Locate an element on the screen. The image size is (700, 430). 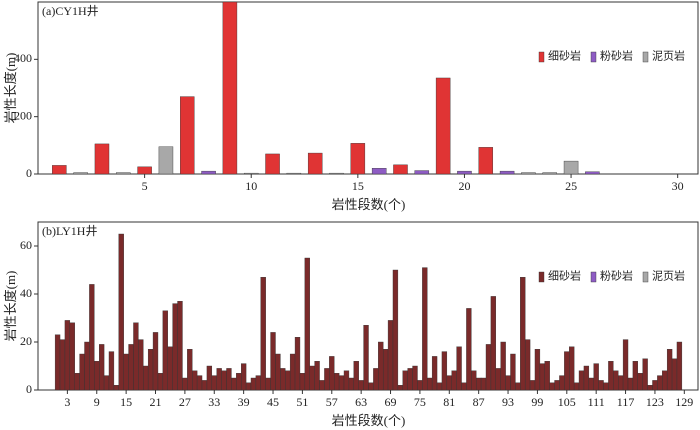
x-axis-label: 岩性段数(个) is located at coordinates (369, 420).